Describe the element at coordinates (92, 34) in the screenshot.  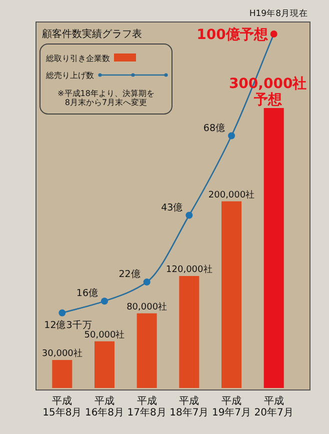
I see `chart-title: 顧客件数実績グラフ表` at that location.